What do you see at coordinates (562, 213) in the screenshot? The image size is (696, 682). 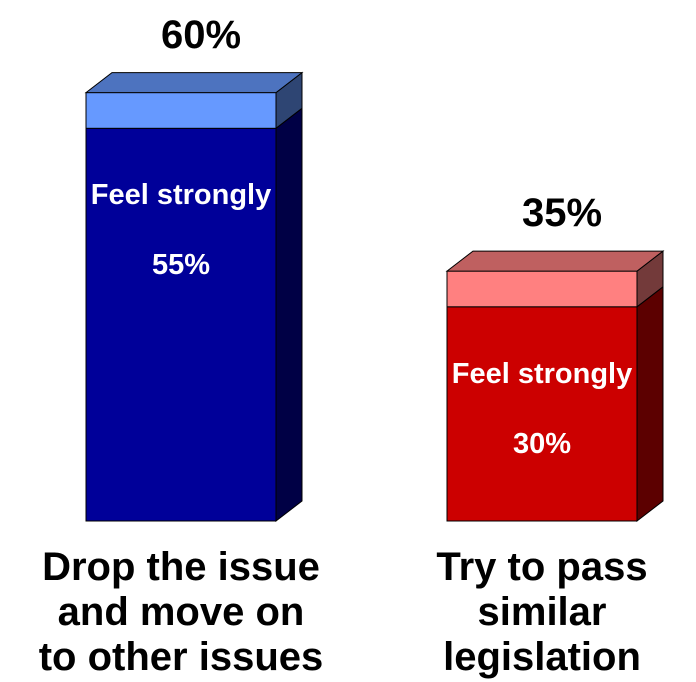 I see `total-label: 35%` at bounding box center [562, 213].